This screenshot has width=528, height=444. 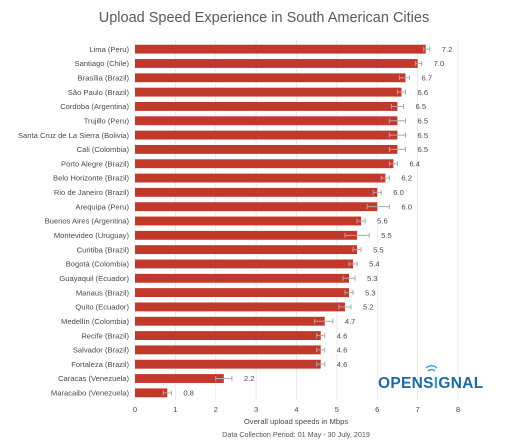 I want to click on category-label: Brasília (Brazil), so click(x=104, y=78).